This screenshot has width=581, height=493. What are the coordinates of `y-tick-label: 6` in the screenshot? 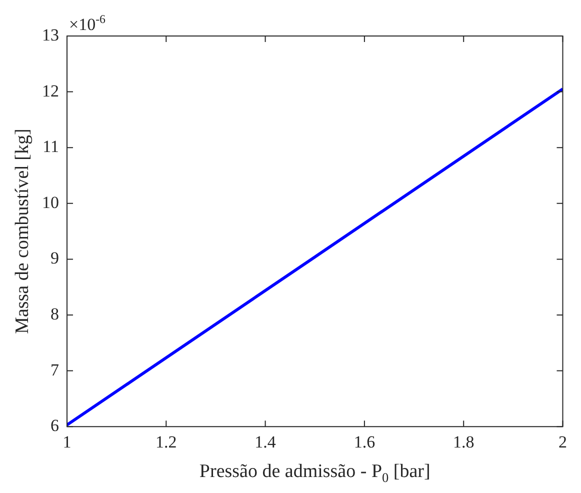 It's located at (54, 426).